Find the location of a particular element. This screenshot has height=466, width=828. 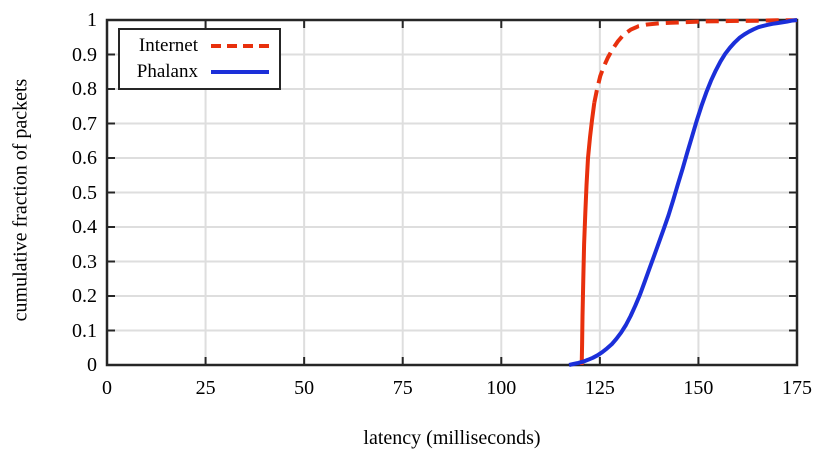

legend-item-internet: Internet is located at coordinates (194, 46).